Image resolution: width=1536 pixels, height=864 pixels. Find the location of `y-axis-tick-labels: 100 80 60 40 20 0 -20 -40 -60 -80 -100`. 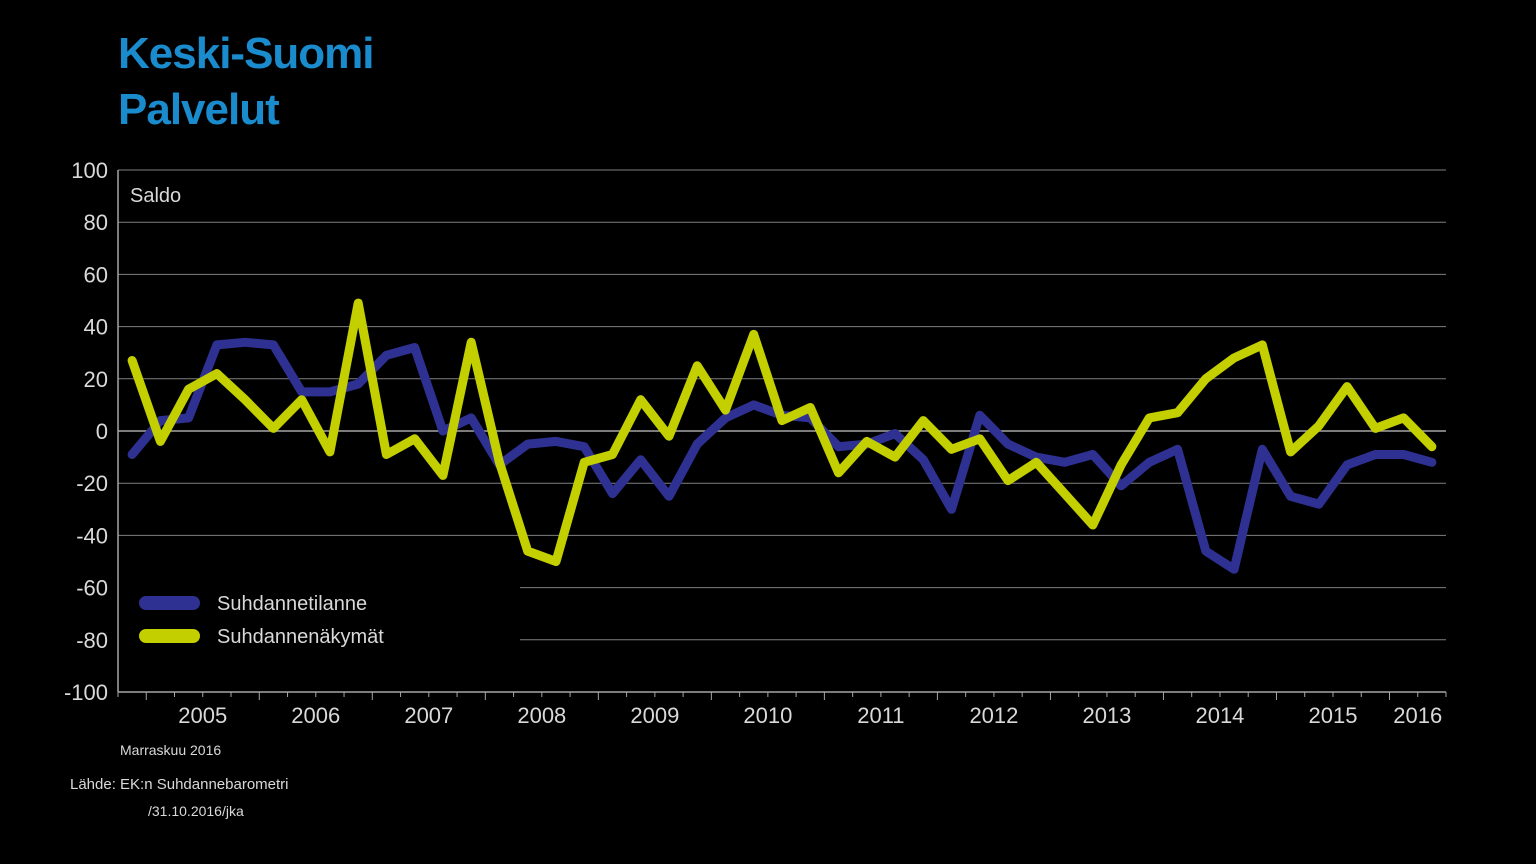

y-axis-tick-labels: 100 80 60 40 20 0 -20 -40 -60 -80 -100 is located at coordinates (86, 431).